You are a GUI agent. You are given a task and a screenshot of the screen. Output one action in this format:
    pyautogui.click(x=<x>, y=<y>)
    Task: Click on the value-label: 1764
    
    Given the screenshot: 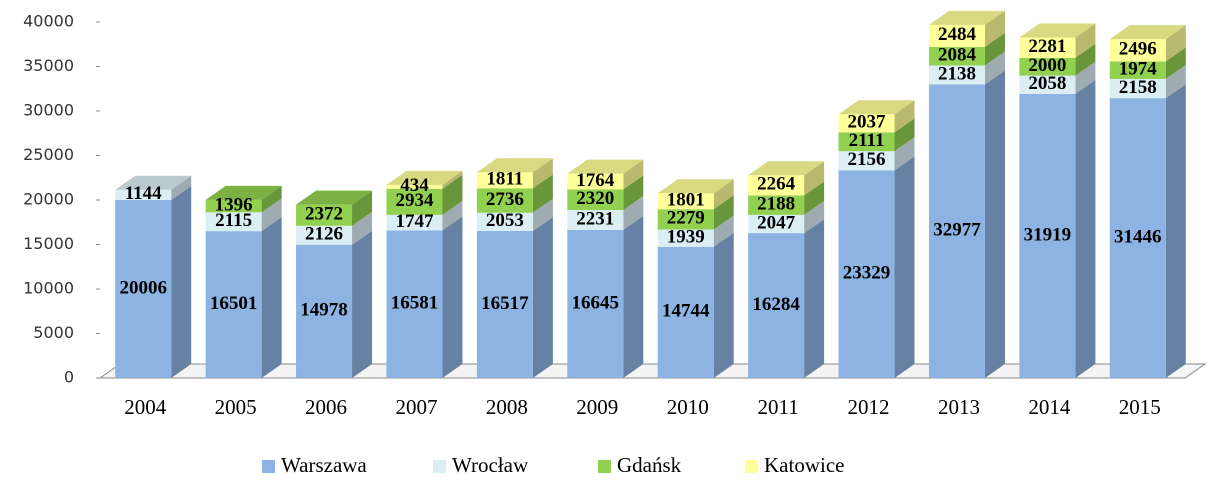 What is the action you would take?
    pyautogui.click(x=595, y=180)
    